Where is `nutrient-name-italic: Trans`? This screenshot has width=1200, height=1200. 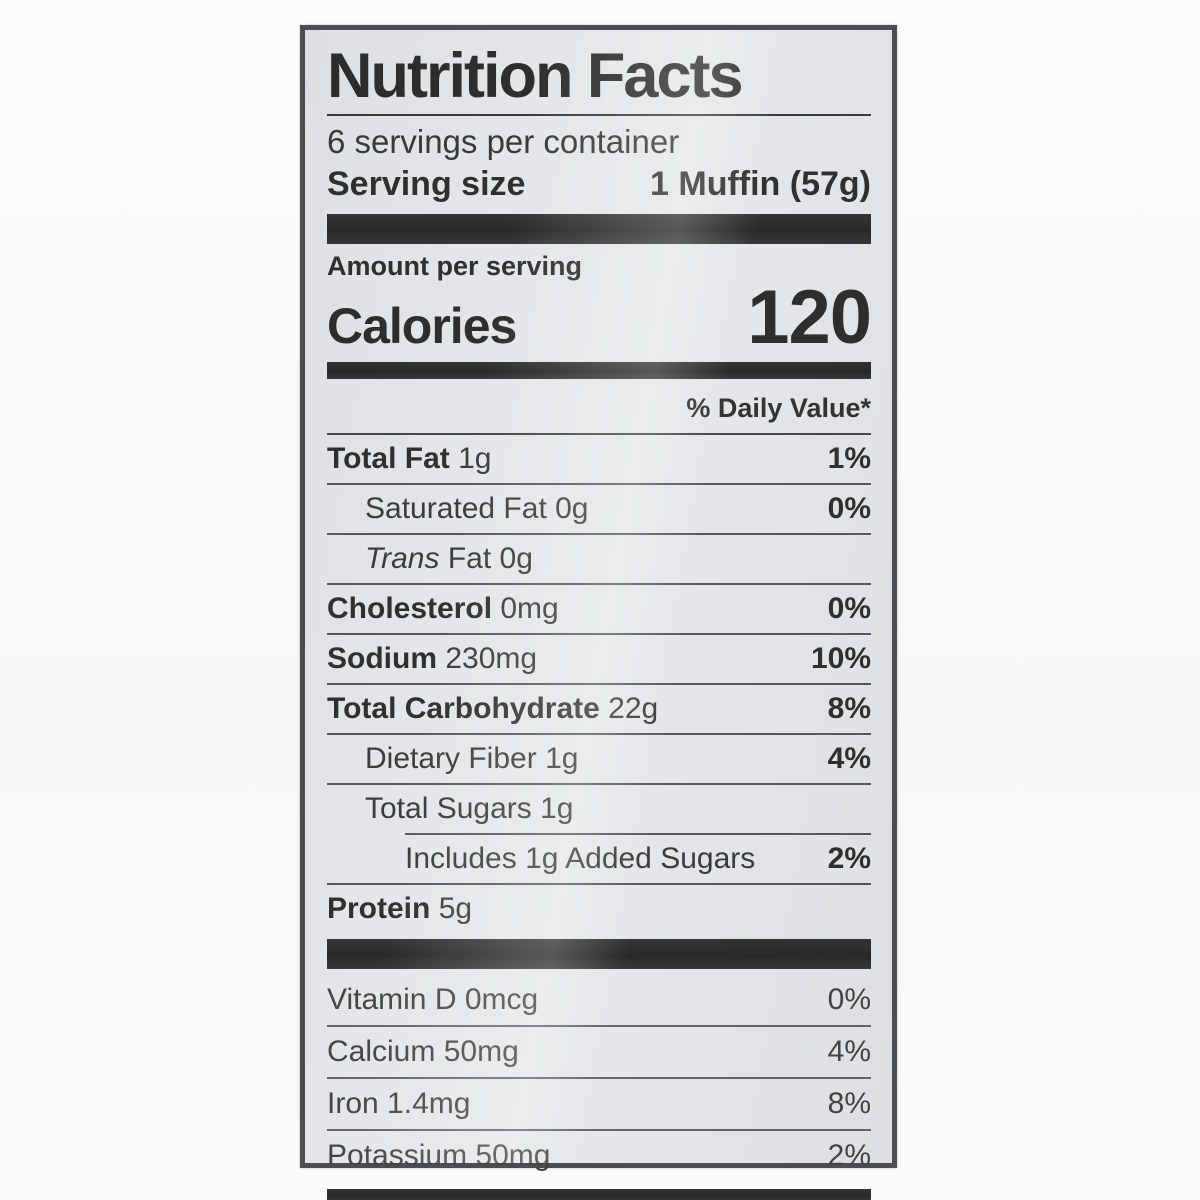
nutrient-name-italic: Trans is located at coordinates (402, 558).